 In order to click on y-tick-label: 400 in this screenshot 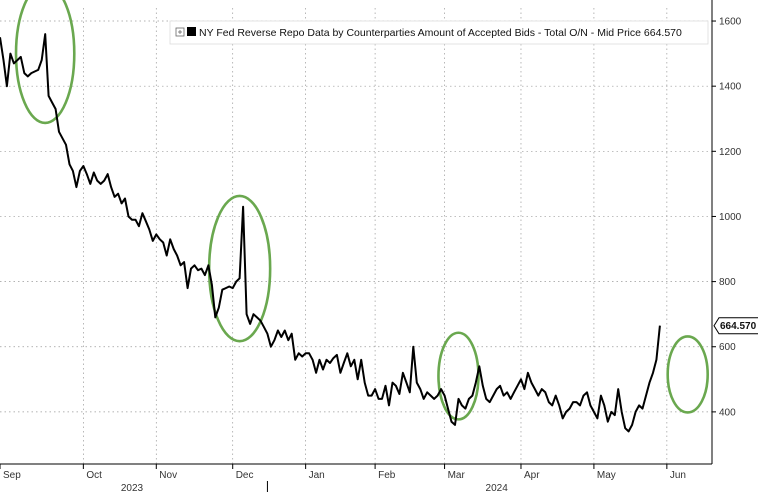, I will do `click(727, 412)`.